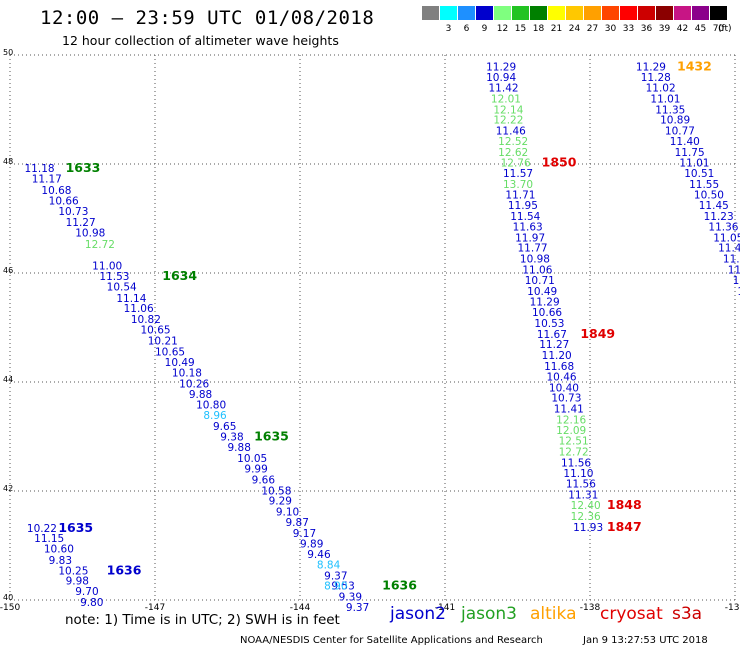 This screenshot has width=740, height=650. Describe the element at coordinates (311, 545) in the screenshot. I see `swh-value: 9.89` at that location.